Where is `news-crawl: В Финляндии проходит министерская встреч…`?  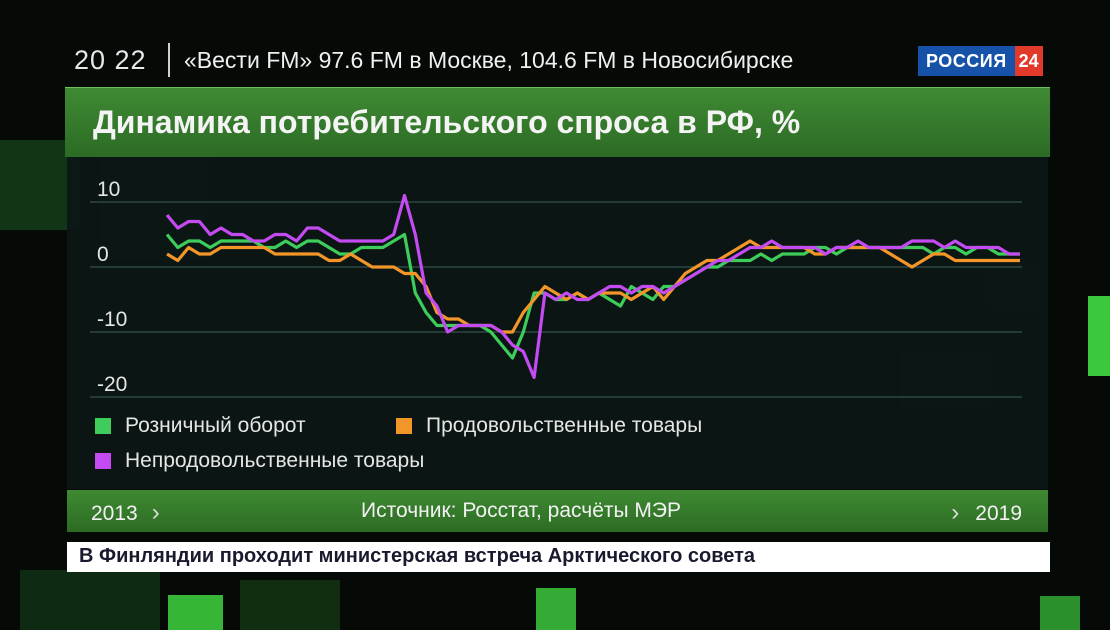
news-crawl: В Финляндии проходит министерская встреч… is located at coordinates (558, 557).